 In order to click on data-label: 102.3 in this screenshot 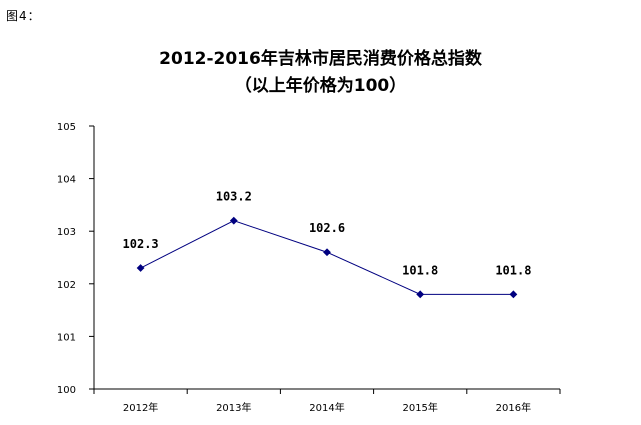, I will do `click(141, 244)`.